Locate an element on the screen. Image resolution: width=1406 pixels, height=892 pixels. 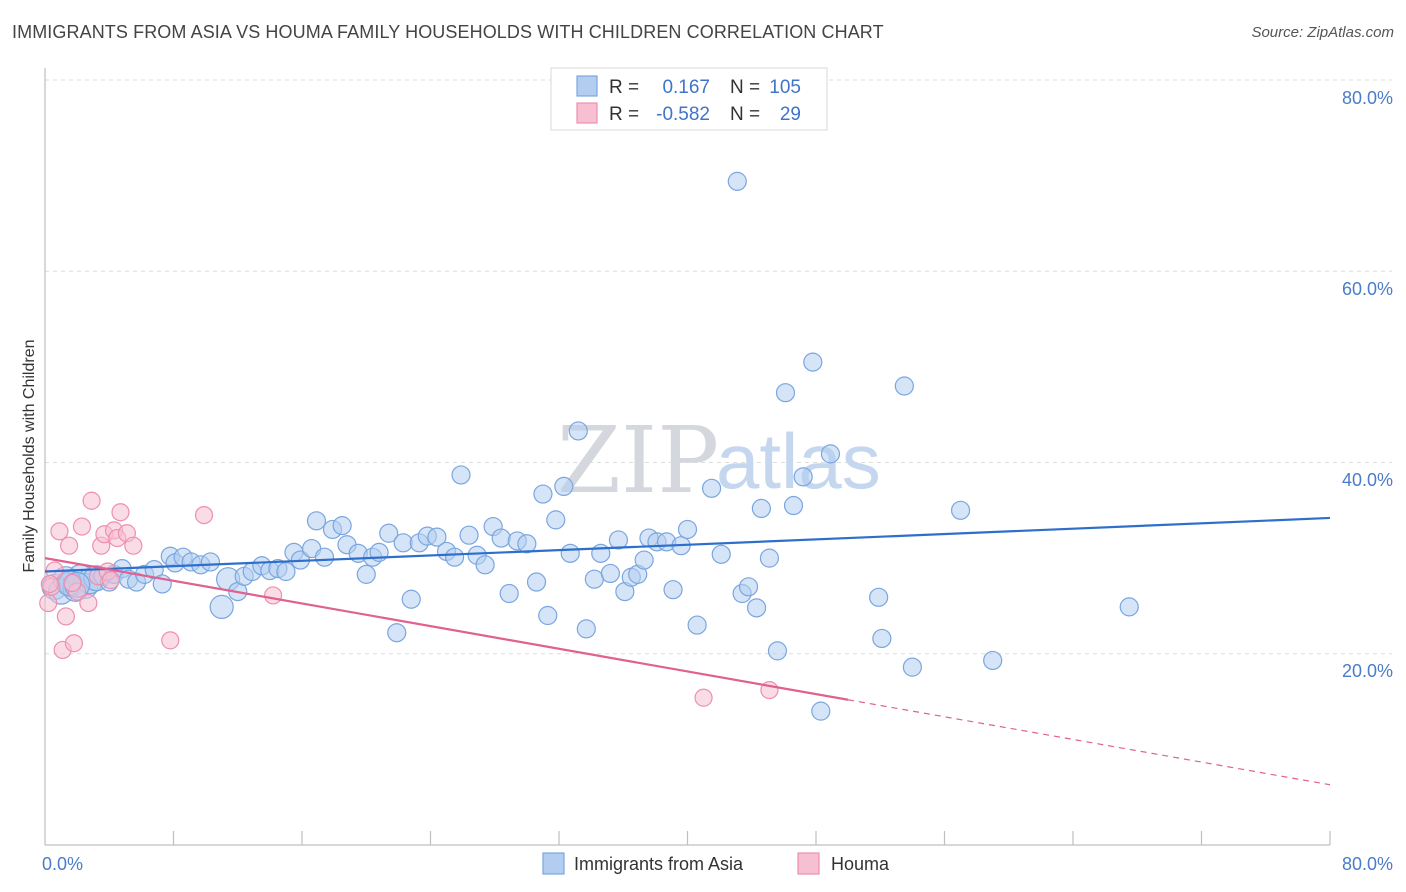
y-axis-label: Family Households with Children is located at coordinates (29, 456).